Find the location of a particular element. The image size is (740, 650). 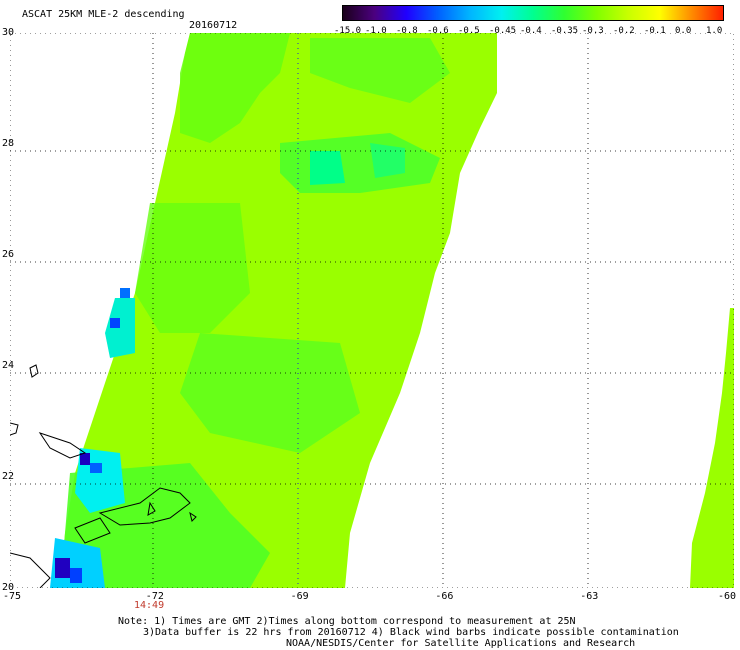

y-tick-label: 20 is located at coordinates (8, 587).